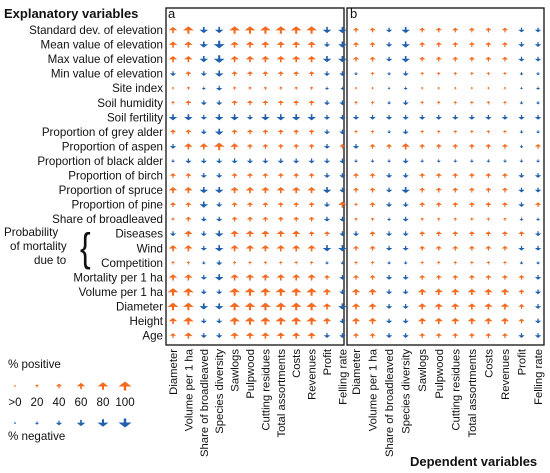 Image resolution: width=550 pixels, height=473 pixels. What do you see at coordinates (71, 13) in the screenshot?
I see `y-axis-title: Explanatory variables` at bounding box center [71, 13].